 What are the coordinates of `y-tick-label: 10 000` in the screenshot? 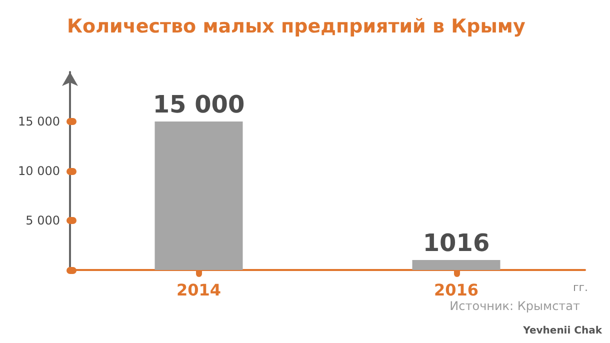 It's located at (39, 171).